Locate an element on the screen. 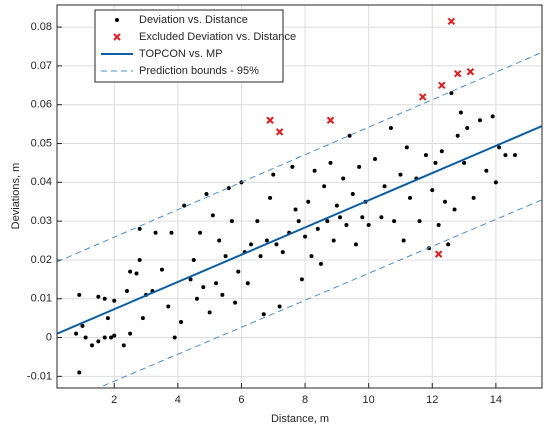 The width and height of the screenshot is (550, 428). y-tick-label: 0.02 is located at coordinates (41, 260).